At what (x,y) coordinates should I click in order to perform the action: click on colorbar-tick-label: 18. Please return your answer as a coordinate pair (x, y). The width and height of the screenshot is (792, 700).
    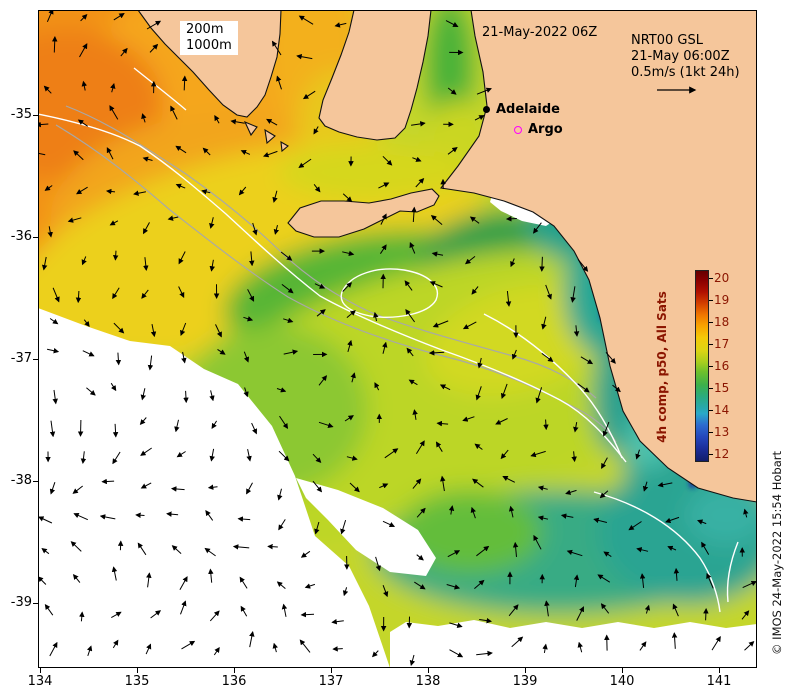
    Looking at the image, I should click on (722, 322).